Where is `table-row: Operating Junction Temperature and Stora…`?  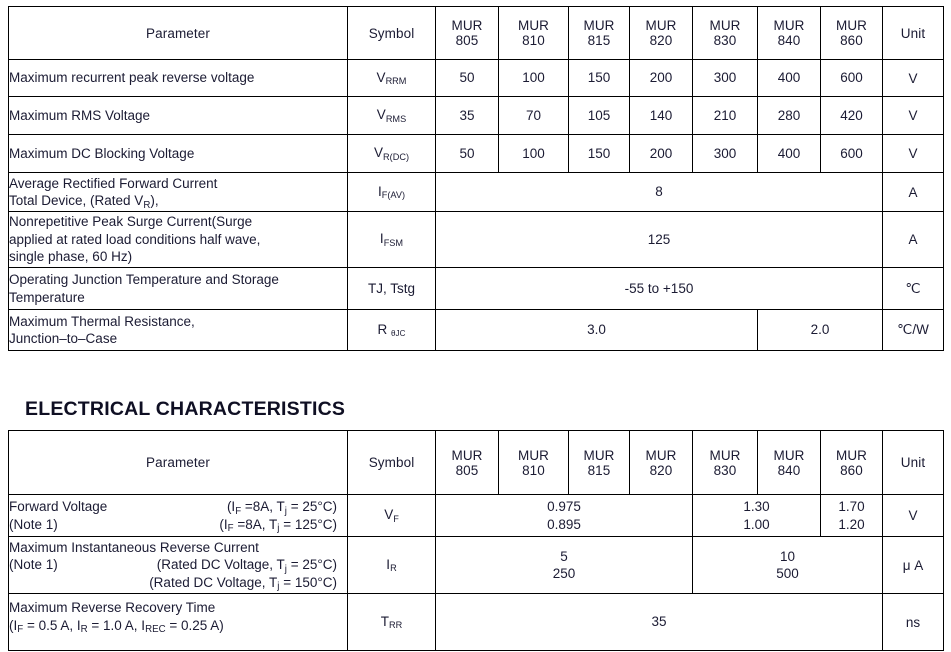 table-row: Operating Junction Temperature and Stora… is located at coordinates (476, 288).